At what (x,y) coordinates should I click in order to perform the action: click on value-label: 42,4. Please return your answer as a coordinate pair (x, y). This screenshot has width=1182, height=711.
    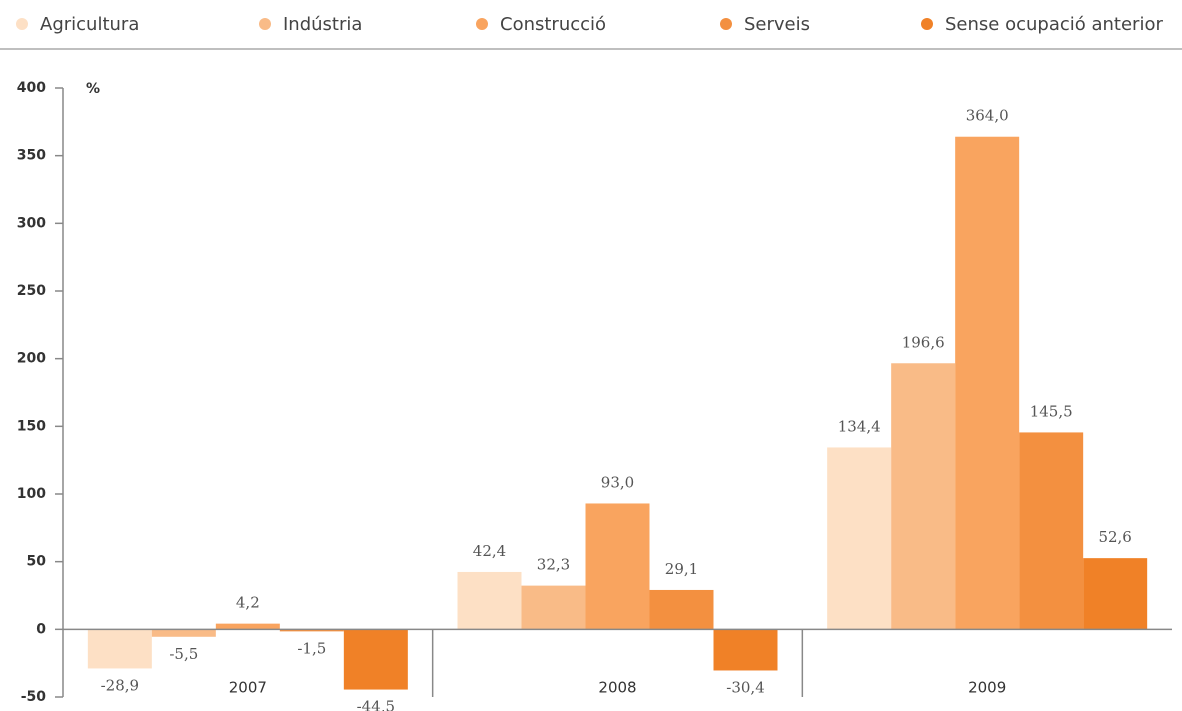
    Looking at the image, I should click on (489, 551).